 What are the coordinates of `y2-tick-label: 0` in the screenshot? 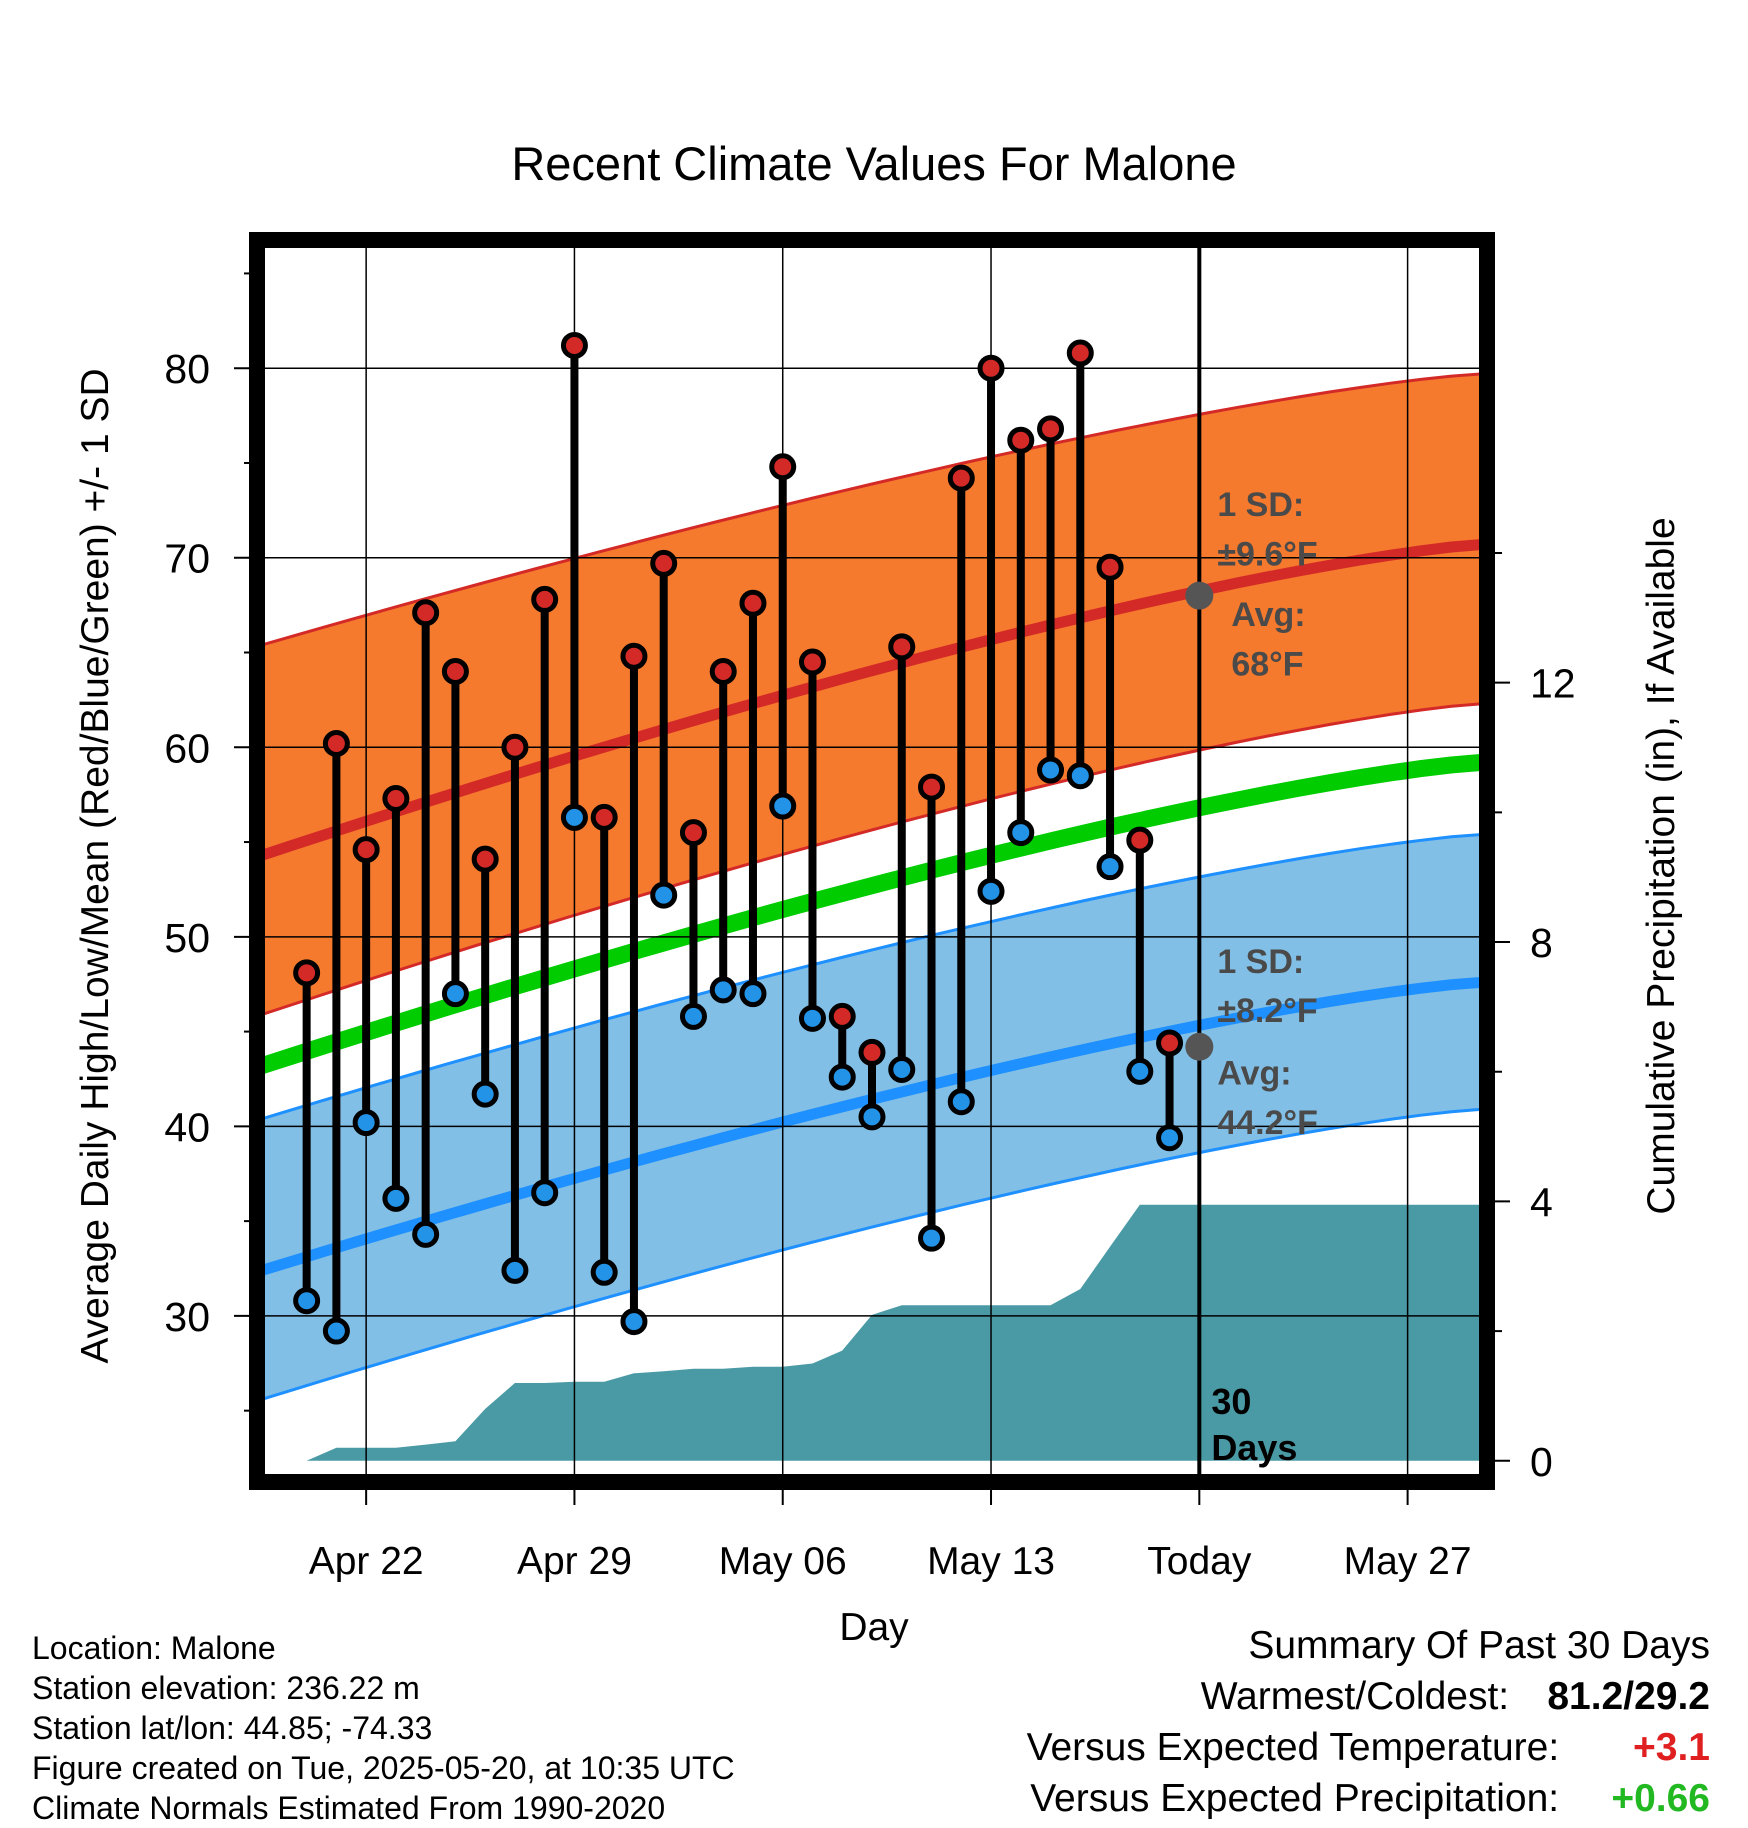 It's located at (1541, 1462).